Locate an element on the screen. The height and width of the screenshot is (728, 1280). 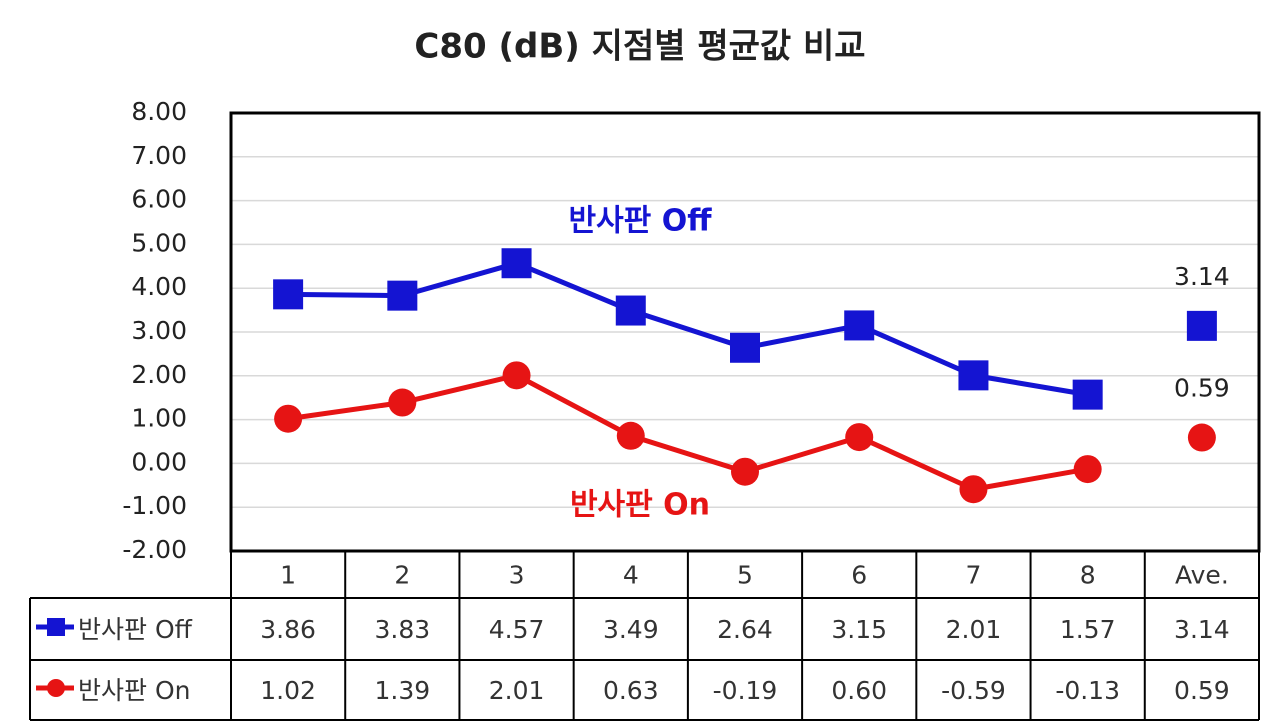
y-tick-label: 4.00 is located at coordinates (159, 286).